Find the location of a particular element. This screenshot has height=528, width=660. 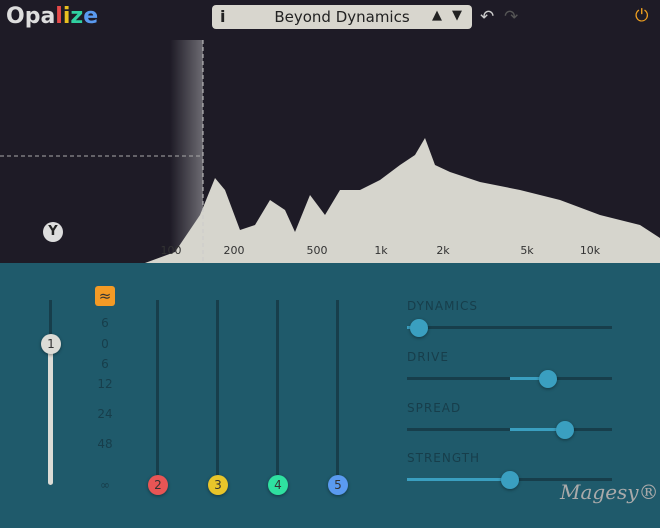

db-scale-label: ∞ is located at coordinates (105, 485).